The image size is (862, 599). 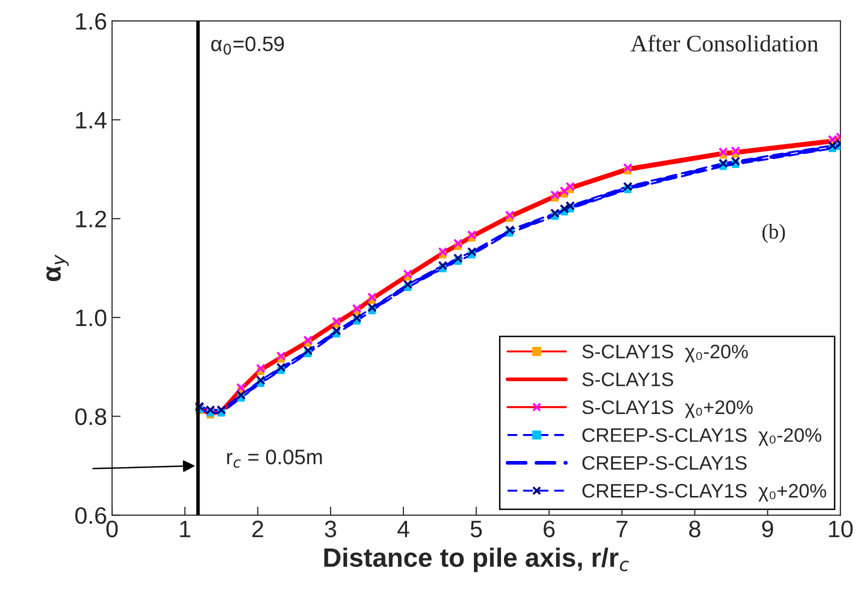 I want to click on legend-label: S-CLAY1S χ₀-20%, so click(x=665, y=353).